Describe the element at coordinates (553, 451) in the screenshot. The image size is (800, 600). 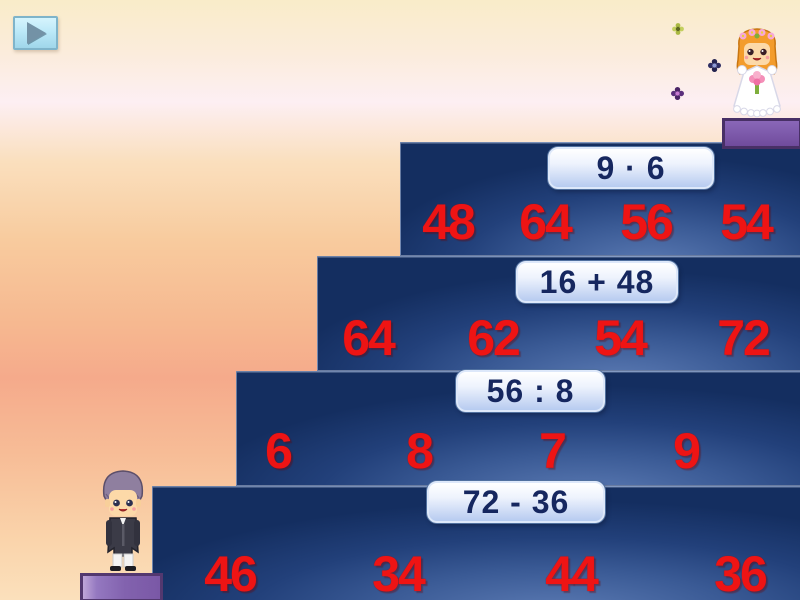
I see `answer-option: 7` at that location.